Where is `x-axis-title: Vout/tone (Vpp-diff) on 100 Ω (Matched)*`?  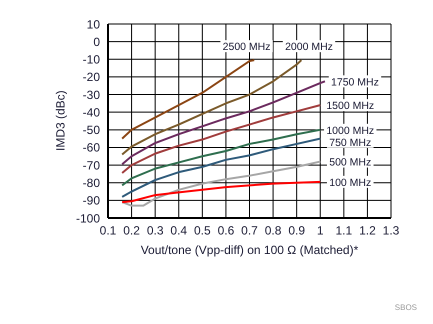 x-axis-title: Vout/tone (Vpp-diff) on 100 Ω (Matched)* is located at coordinates (249, 250).